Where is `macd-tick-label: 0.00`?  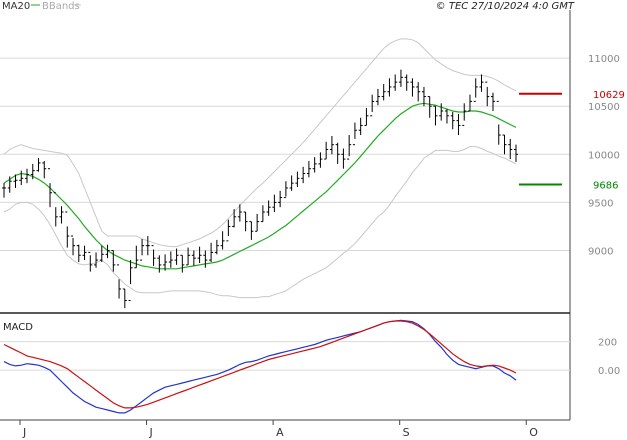 macd-tick-label: 0.00 is located at coordinates (609, 371).